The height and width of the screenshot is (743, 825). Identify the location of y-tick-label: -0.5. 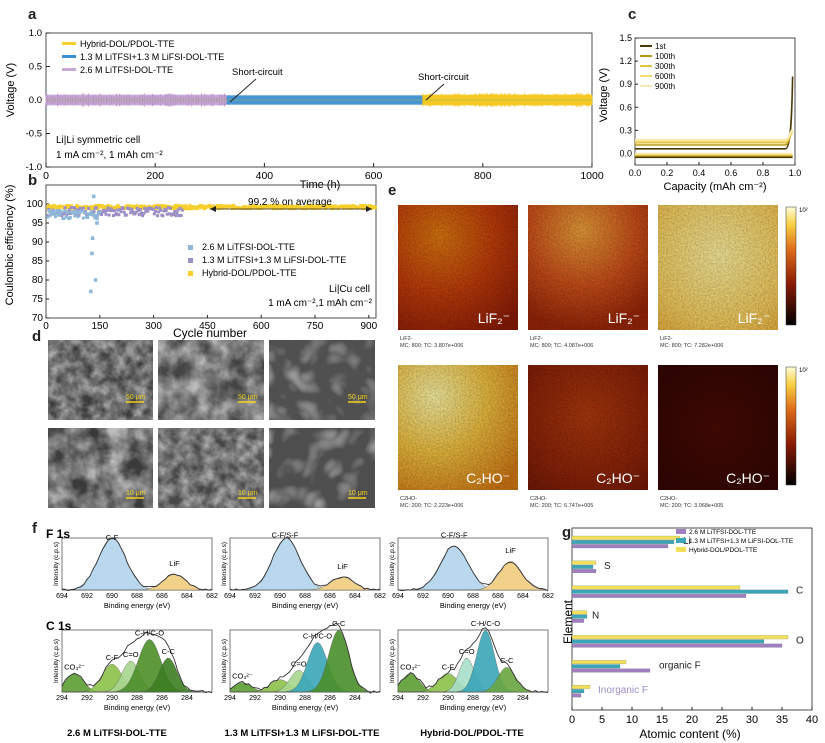
(34, 134).